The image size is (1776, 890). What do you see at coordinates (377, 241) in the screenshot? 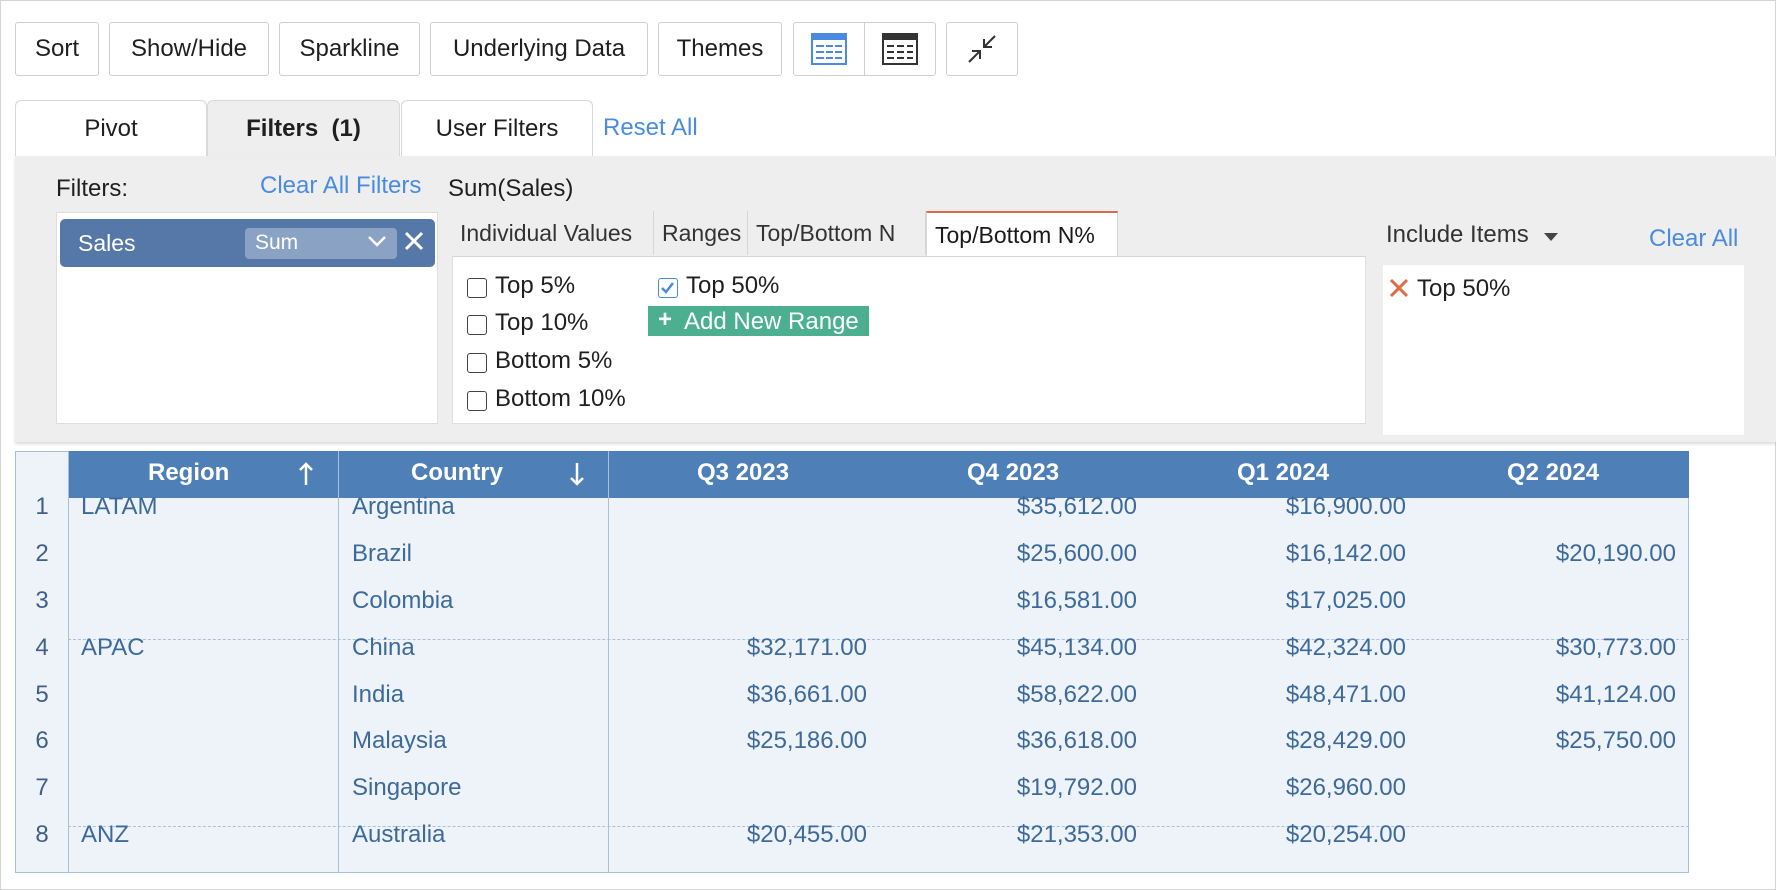
I see `chevron-down-icon` at bounding box center [377, 241].